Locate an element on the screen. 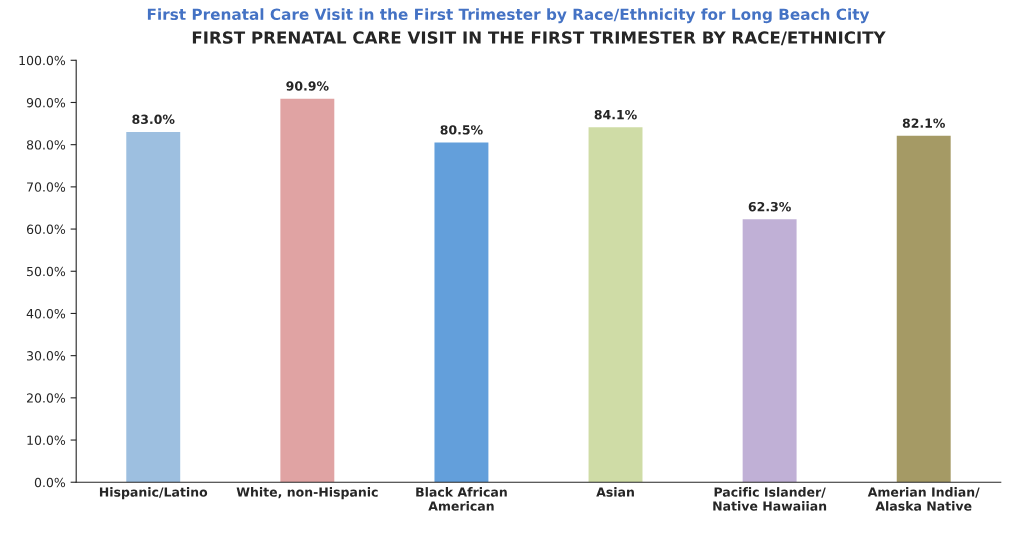 The width and height of the screenshot is (1016, 548). y-tick-label: 40.0% is located at coordinates (46, 313).